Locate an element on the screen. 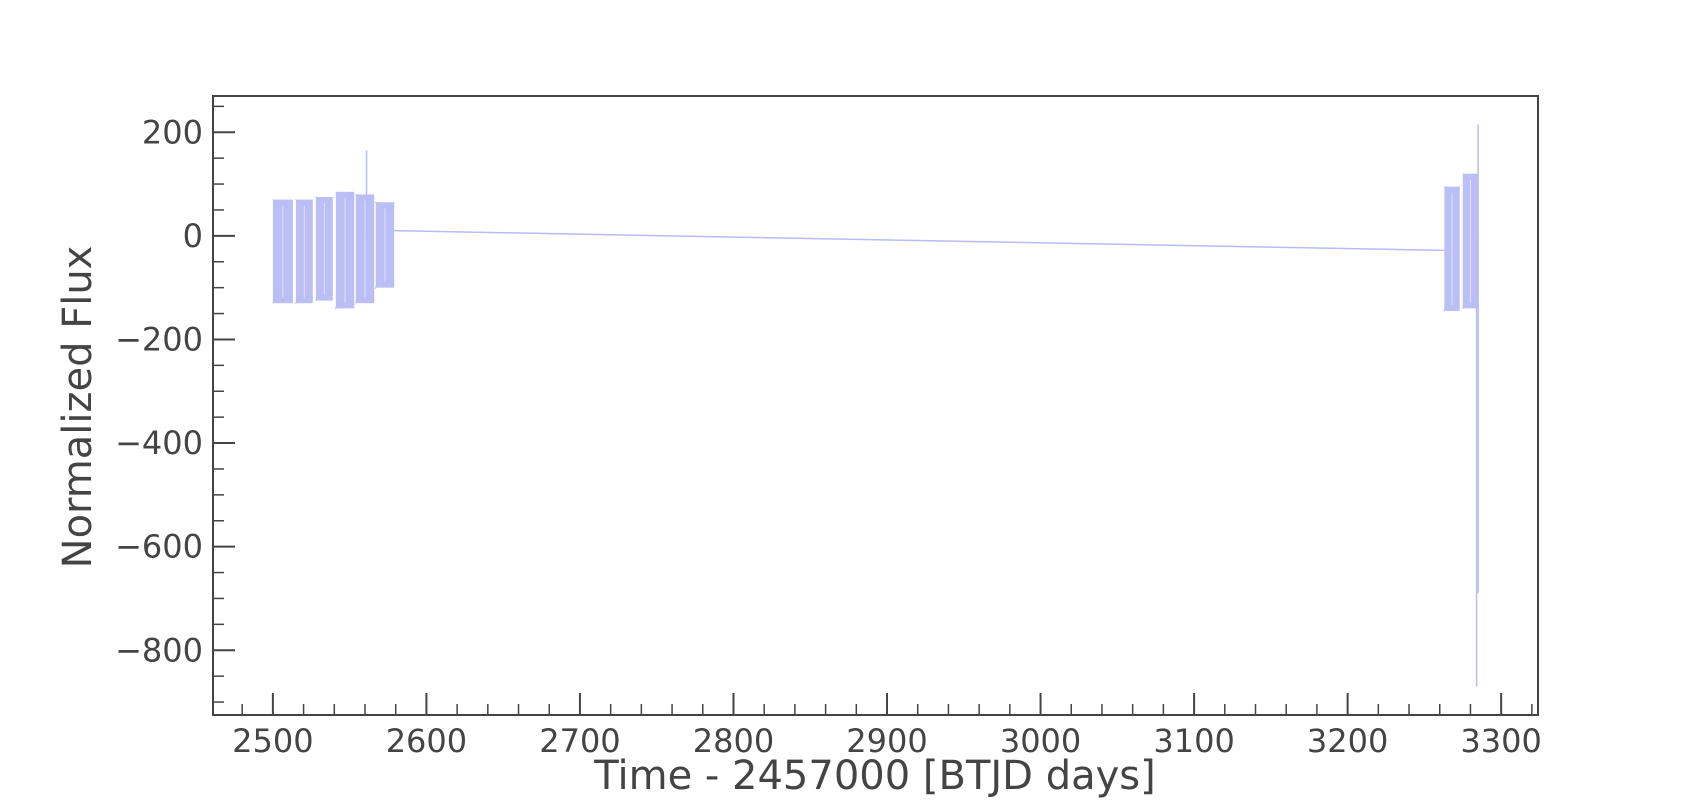 The width and height of the screenshot is (1697, 800). y-tick-label: −800 is located at coordinates (159, 650).